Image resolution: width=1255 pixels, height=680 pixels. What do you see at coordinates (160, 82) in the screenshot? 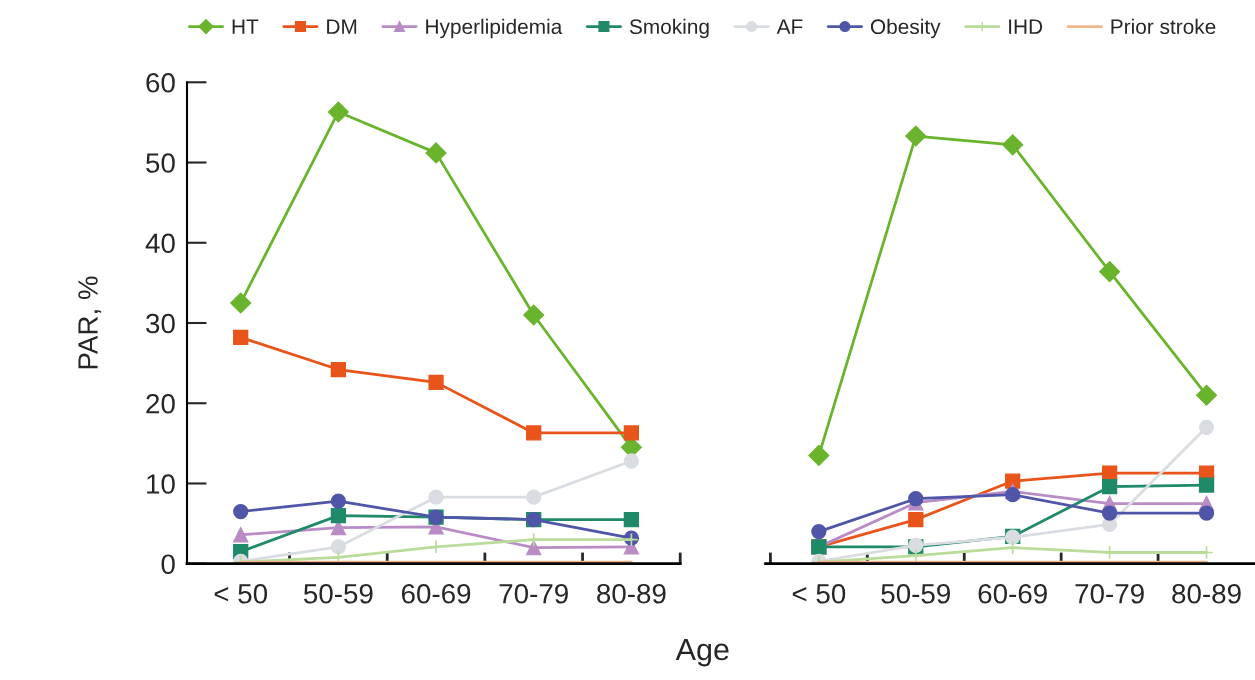
I see `y-tick-label: 60` at bounding box center [160, 82].